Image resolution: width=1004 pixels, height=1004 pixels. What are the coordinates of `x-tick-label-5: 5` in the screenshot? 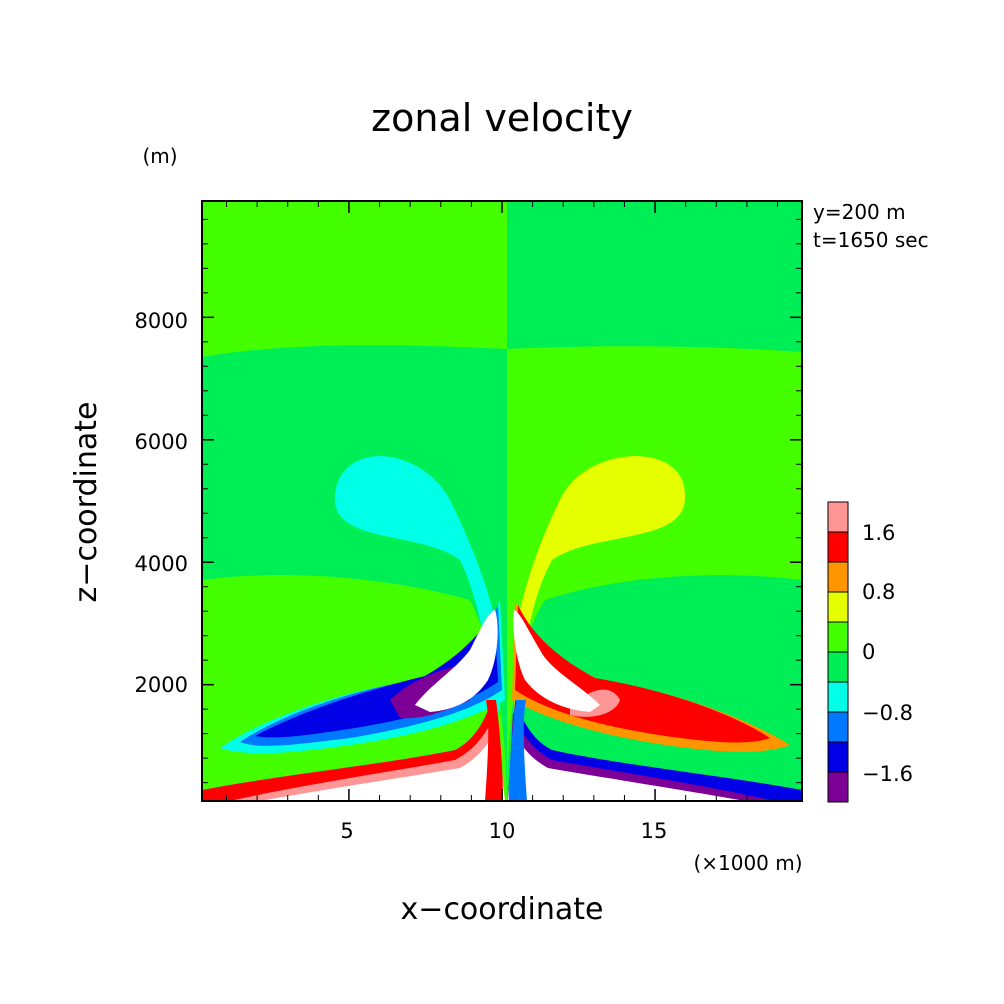 It's located at (346, 831).